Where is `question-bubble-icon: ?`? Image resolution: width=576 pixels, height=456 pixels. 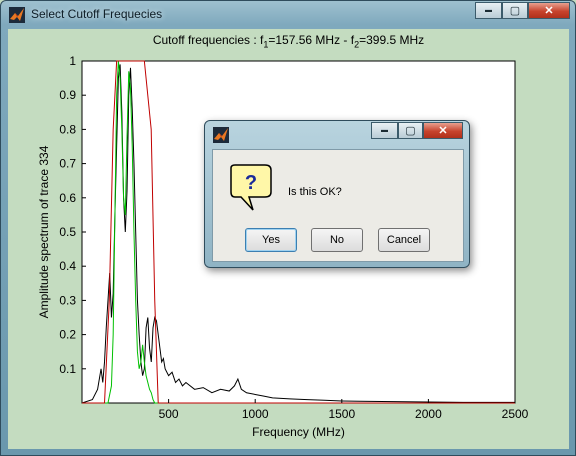 question-bubble-icon: ? is located at coordinates (251, 187).